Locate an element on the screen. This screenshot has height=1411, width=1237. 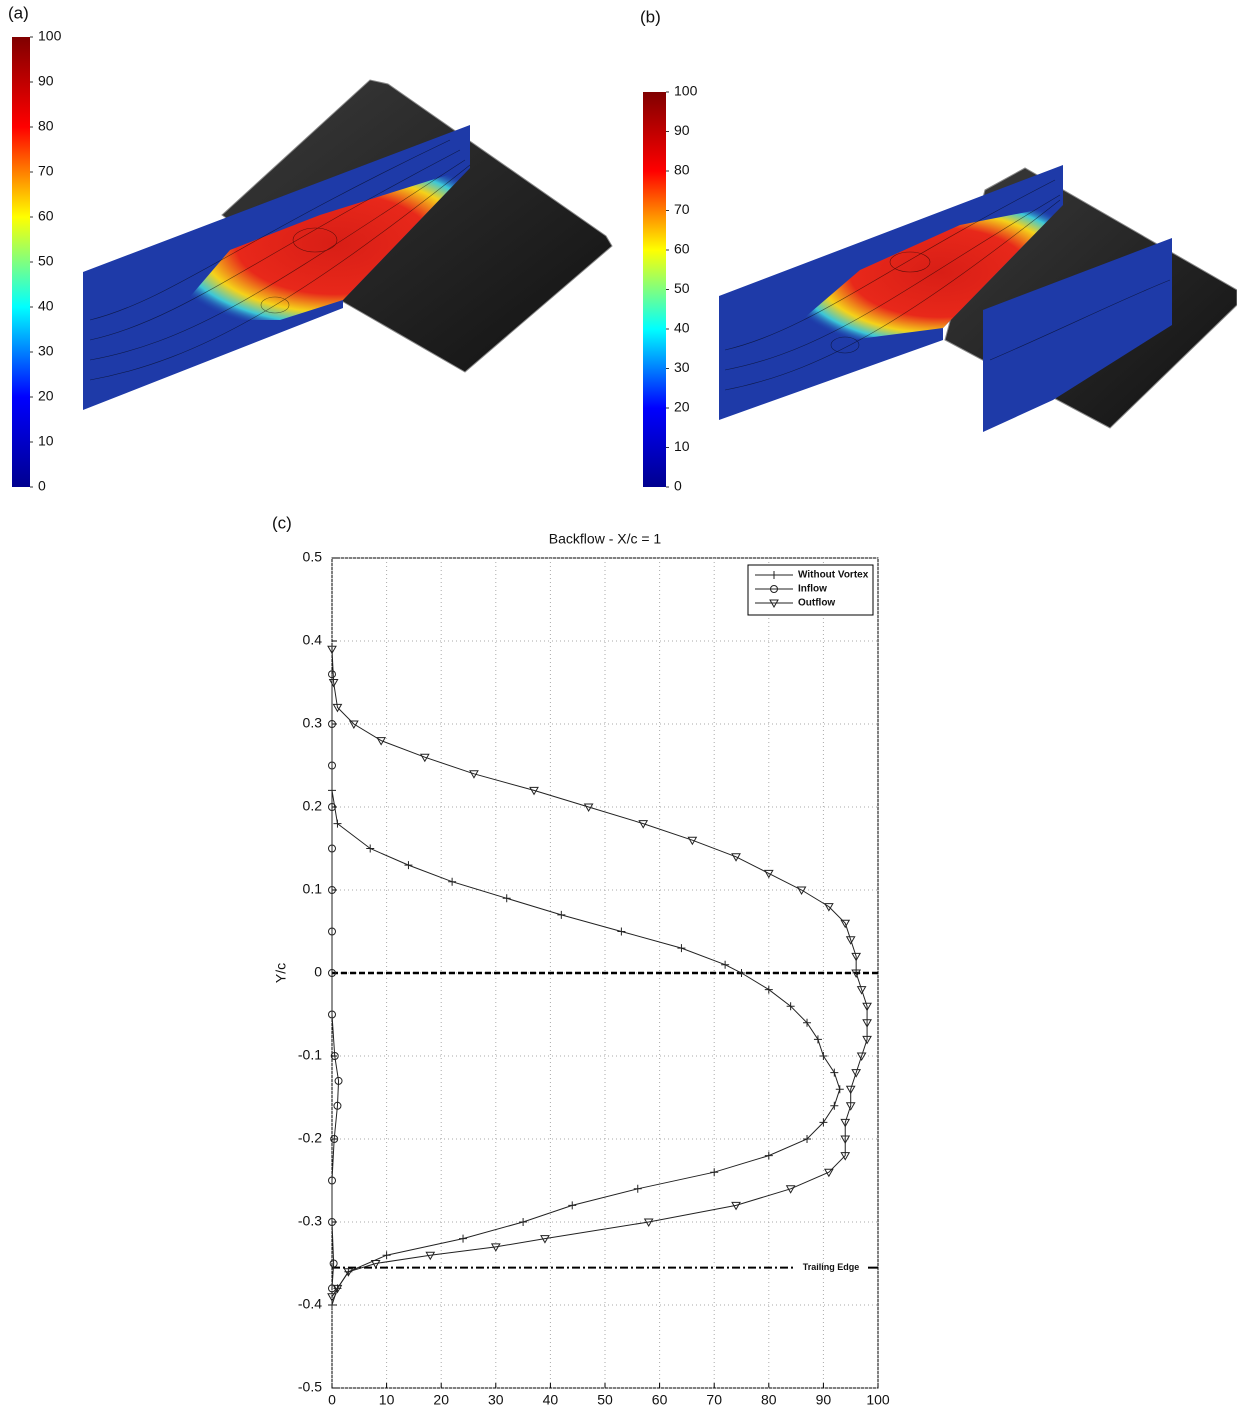
series-line is located at coordinates (335, 981).